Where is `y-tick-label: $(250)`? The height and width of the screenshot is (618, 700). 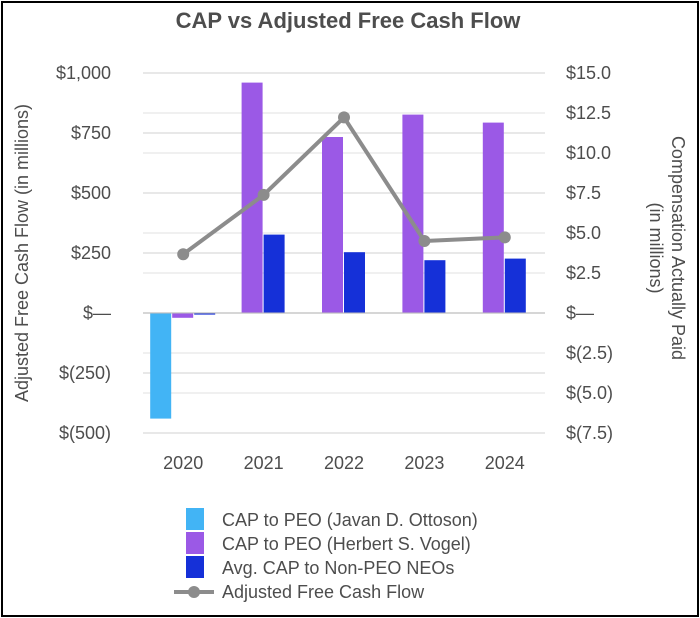
y-tick-label: $(250) is located at coordinates (85, 373).